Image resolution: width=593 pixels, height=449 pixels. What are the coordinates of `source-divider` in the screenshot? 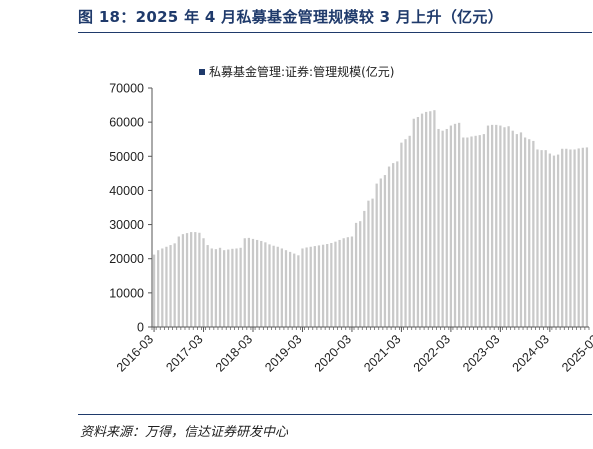 It's located at (335, 414).